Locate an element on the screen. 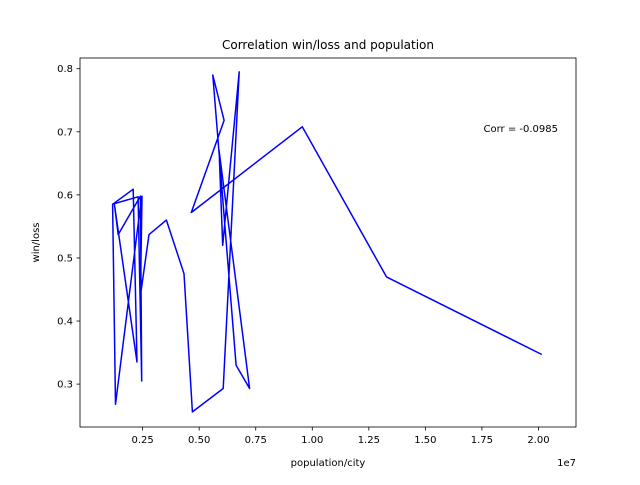  correlation-annotation: Corr = -0.0985 is located at coordinates (521, 129).